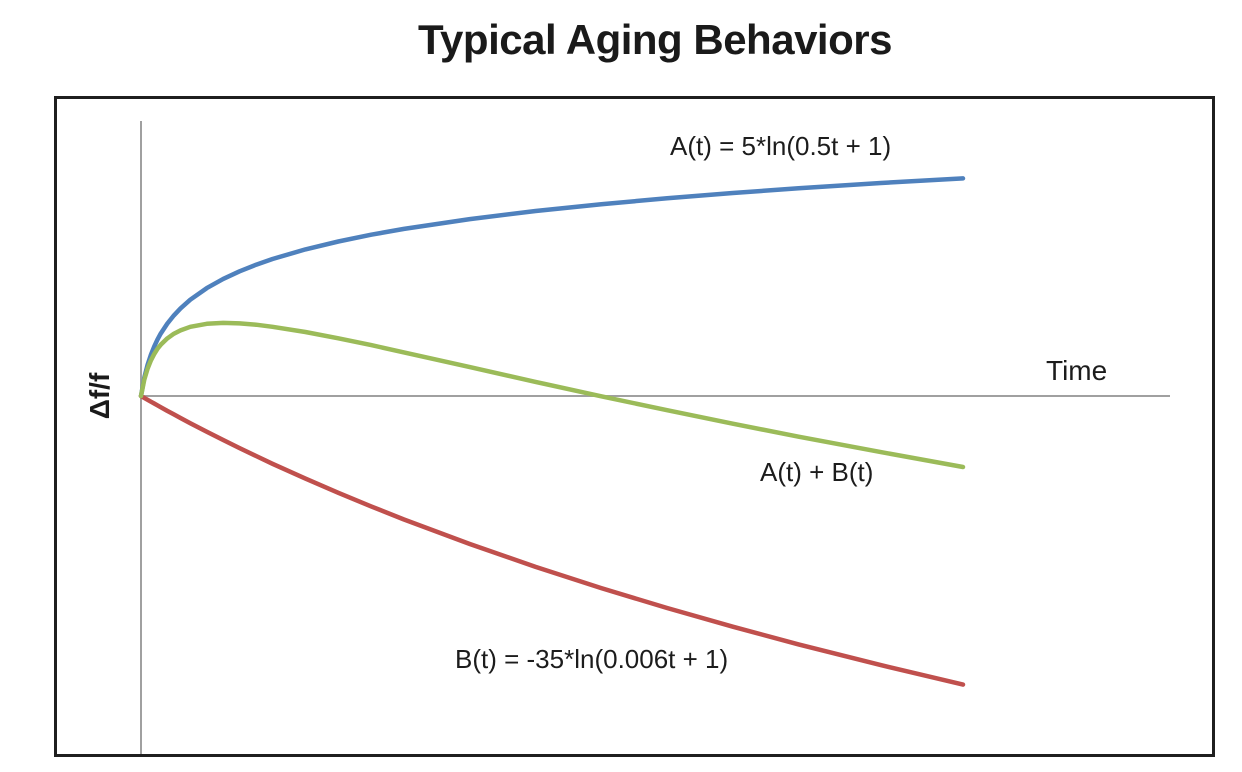 The image size is (1242, 772). What do you see at coordinates (655, 39) in the screenshot?
I see `chart-title: Typical Aging Behaviors` at bounding box center [655, 39].